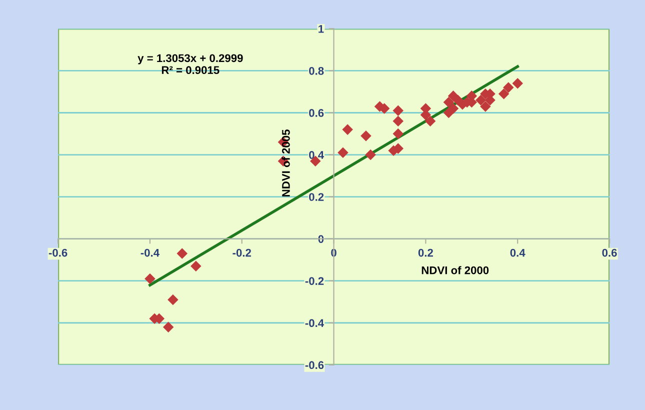  I want to click on x-tick-label: 0.2, so click(425, 252).